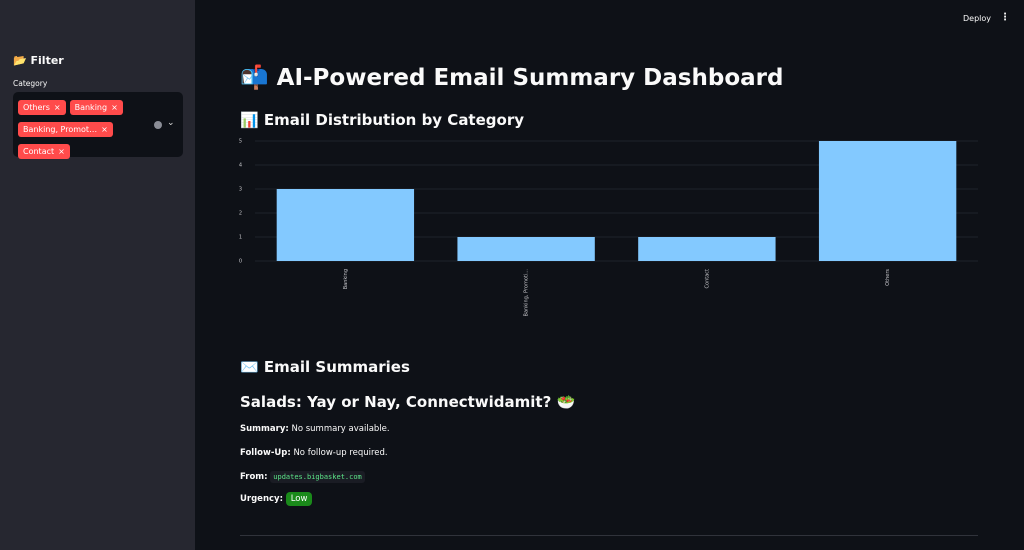  I want to click on chart-heading: 📊 Email Distribution by Category, so click(382, 120).